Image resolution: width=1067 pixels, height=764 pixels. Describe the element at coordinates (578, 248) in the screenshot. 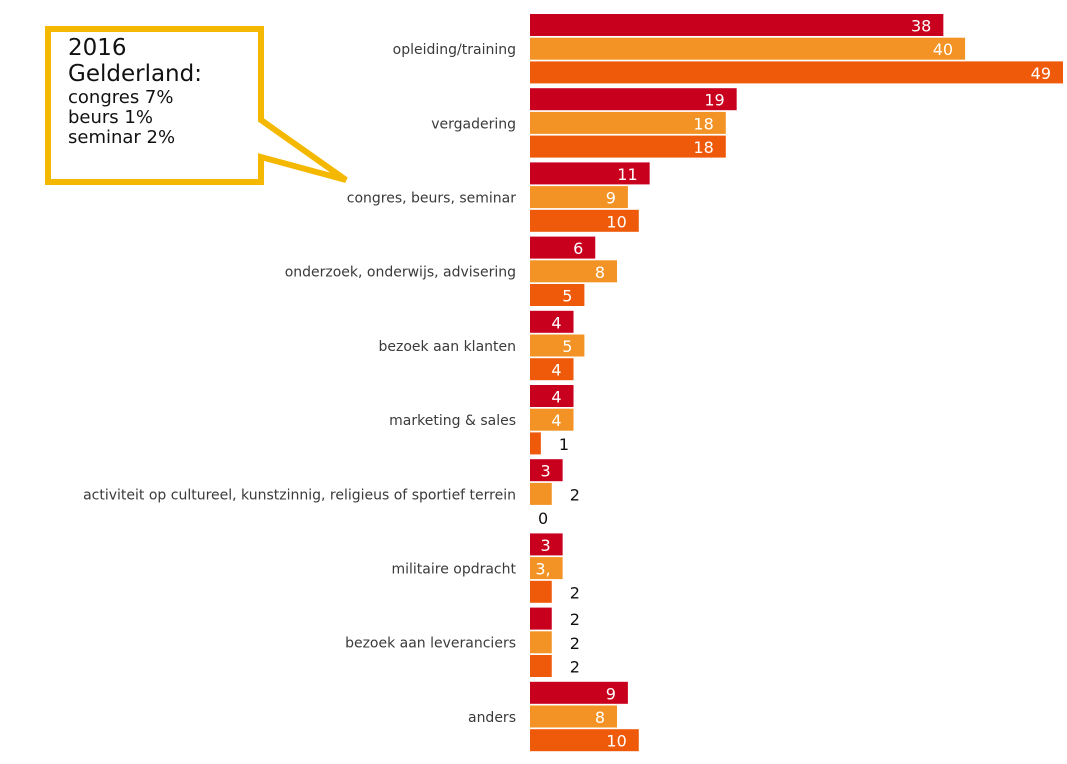

I see `value-label: 6` at that location.